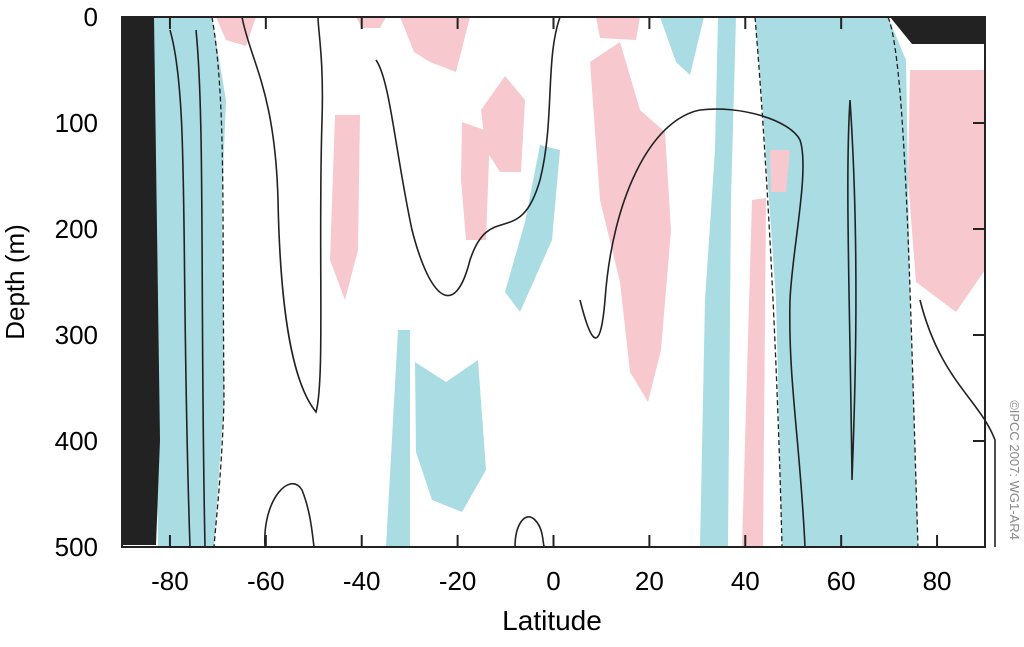 The width and height of the screenshot is (1024, 647). I want to click on x-tick-label: -80, so click(170, 581).